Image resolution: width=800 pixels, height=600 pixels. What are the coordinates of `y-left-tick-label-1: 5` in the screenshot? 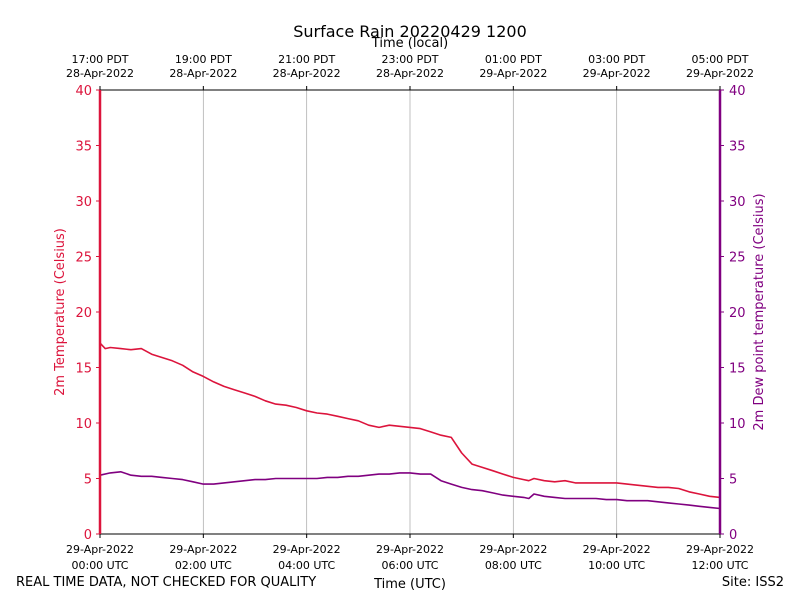 It's located at (88, 480).